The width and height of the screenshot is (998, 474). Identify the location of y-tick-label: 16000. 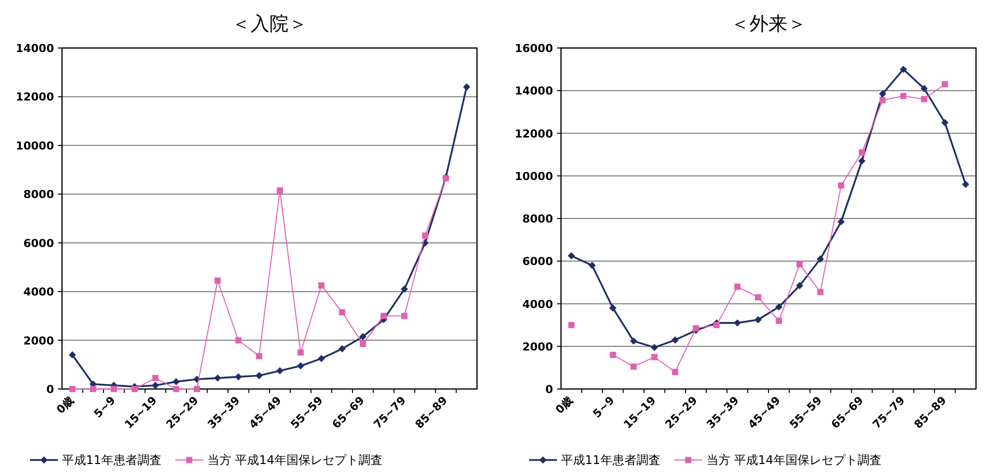
(534, 48).